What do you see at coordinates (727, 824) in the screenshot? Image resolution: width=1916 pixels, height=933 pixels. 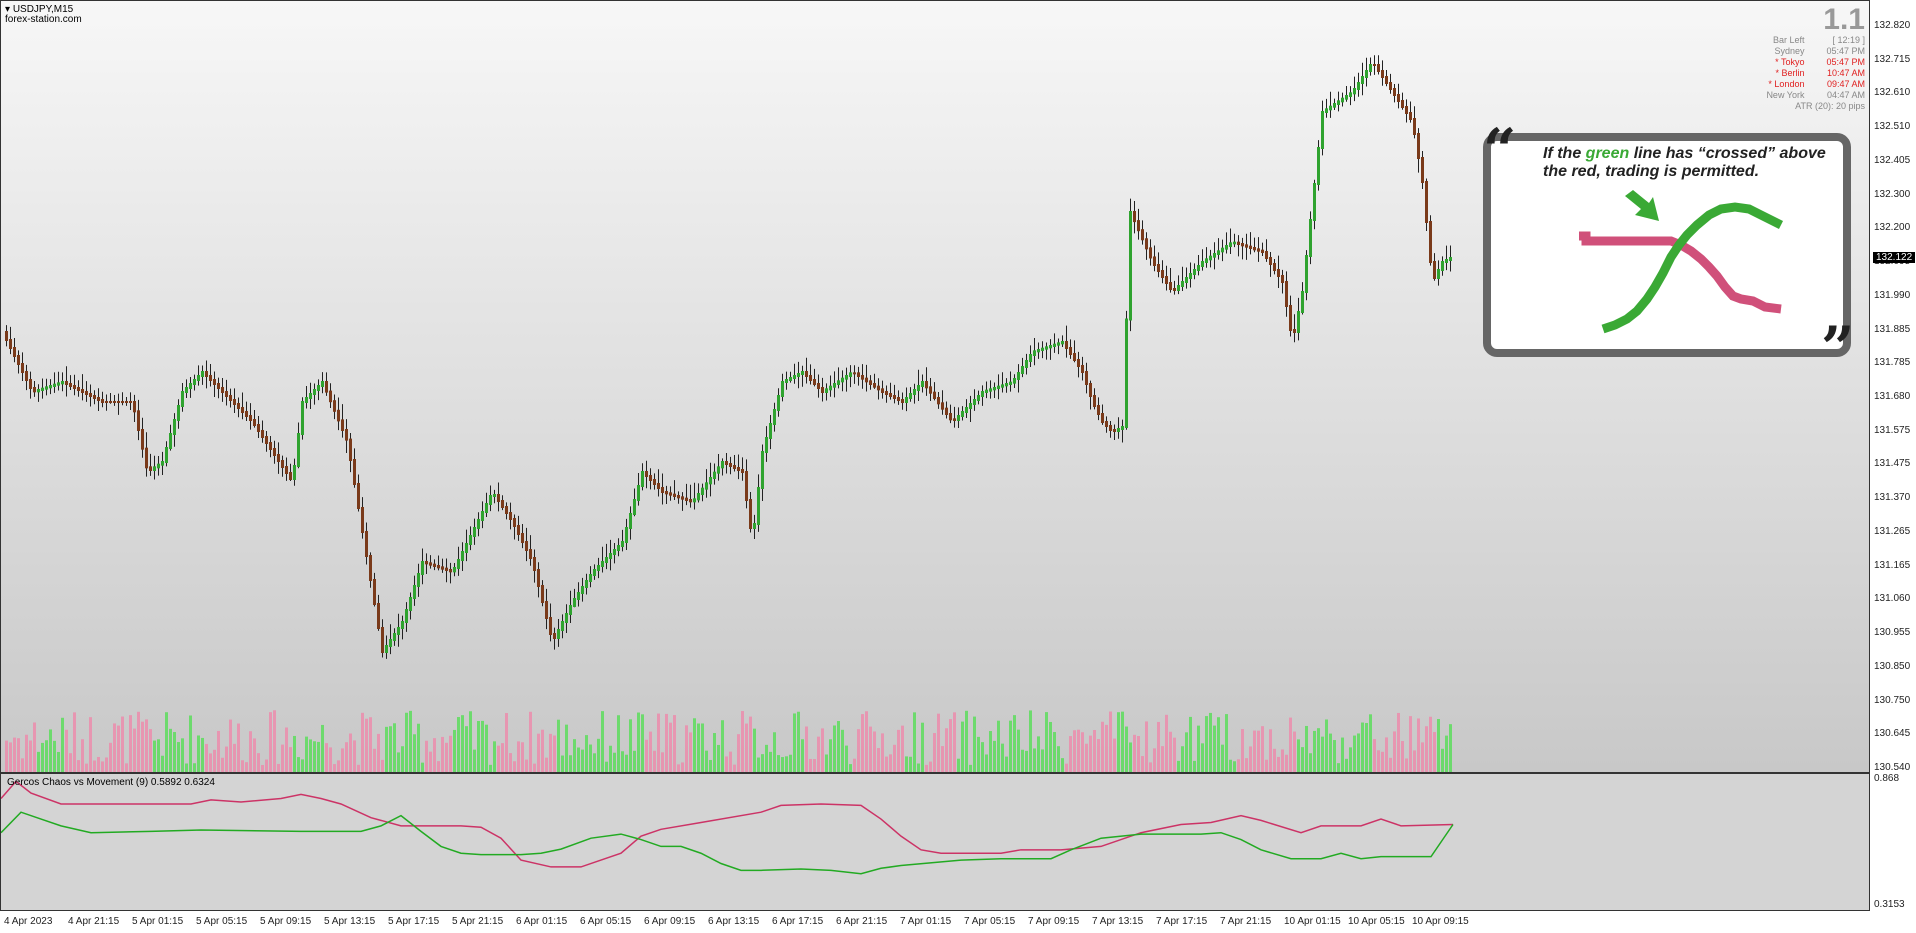 I see `indicator-red-line` at bounding box center [727, 824].